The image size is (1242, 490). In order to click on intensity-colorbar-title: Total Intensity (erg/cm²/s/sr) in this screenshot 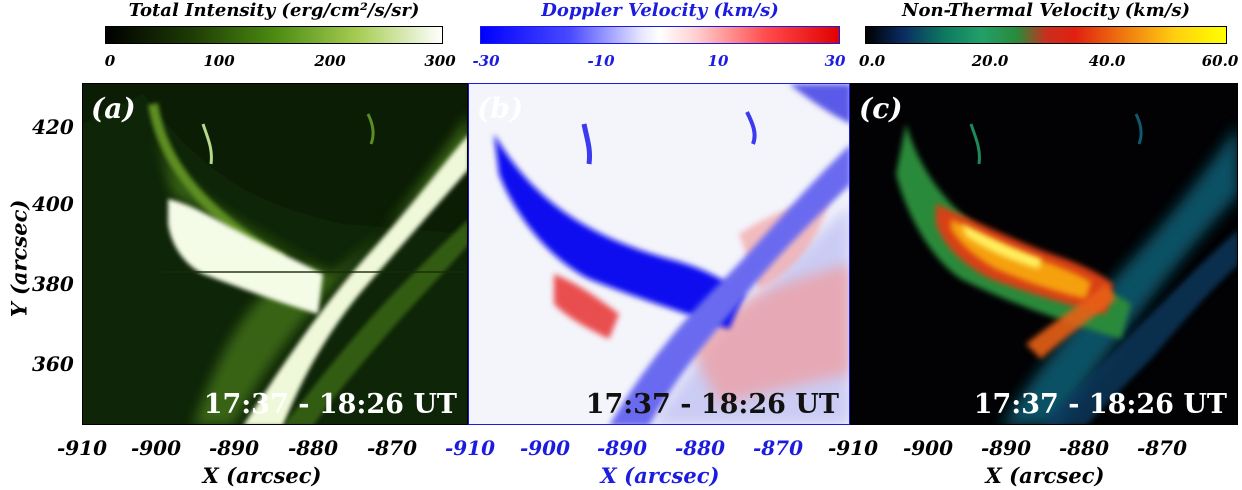, I will do `click(274, 10)`.